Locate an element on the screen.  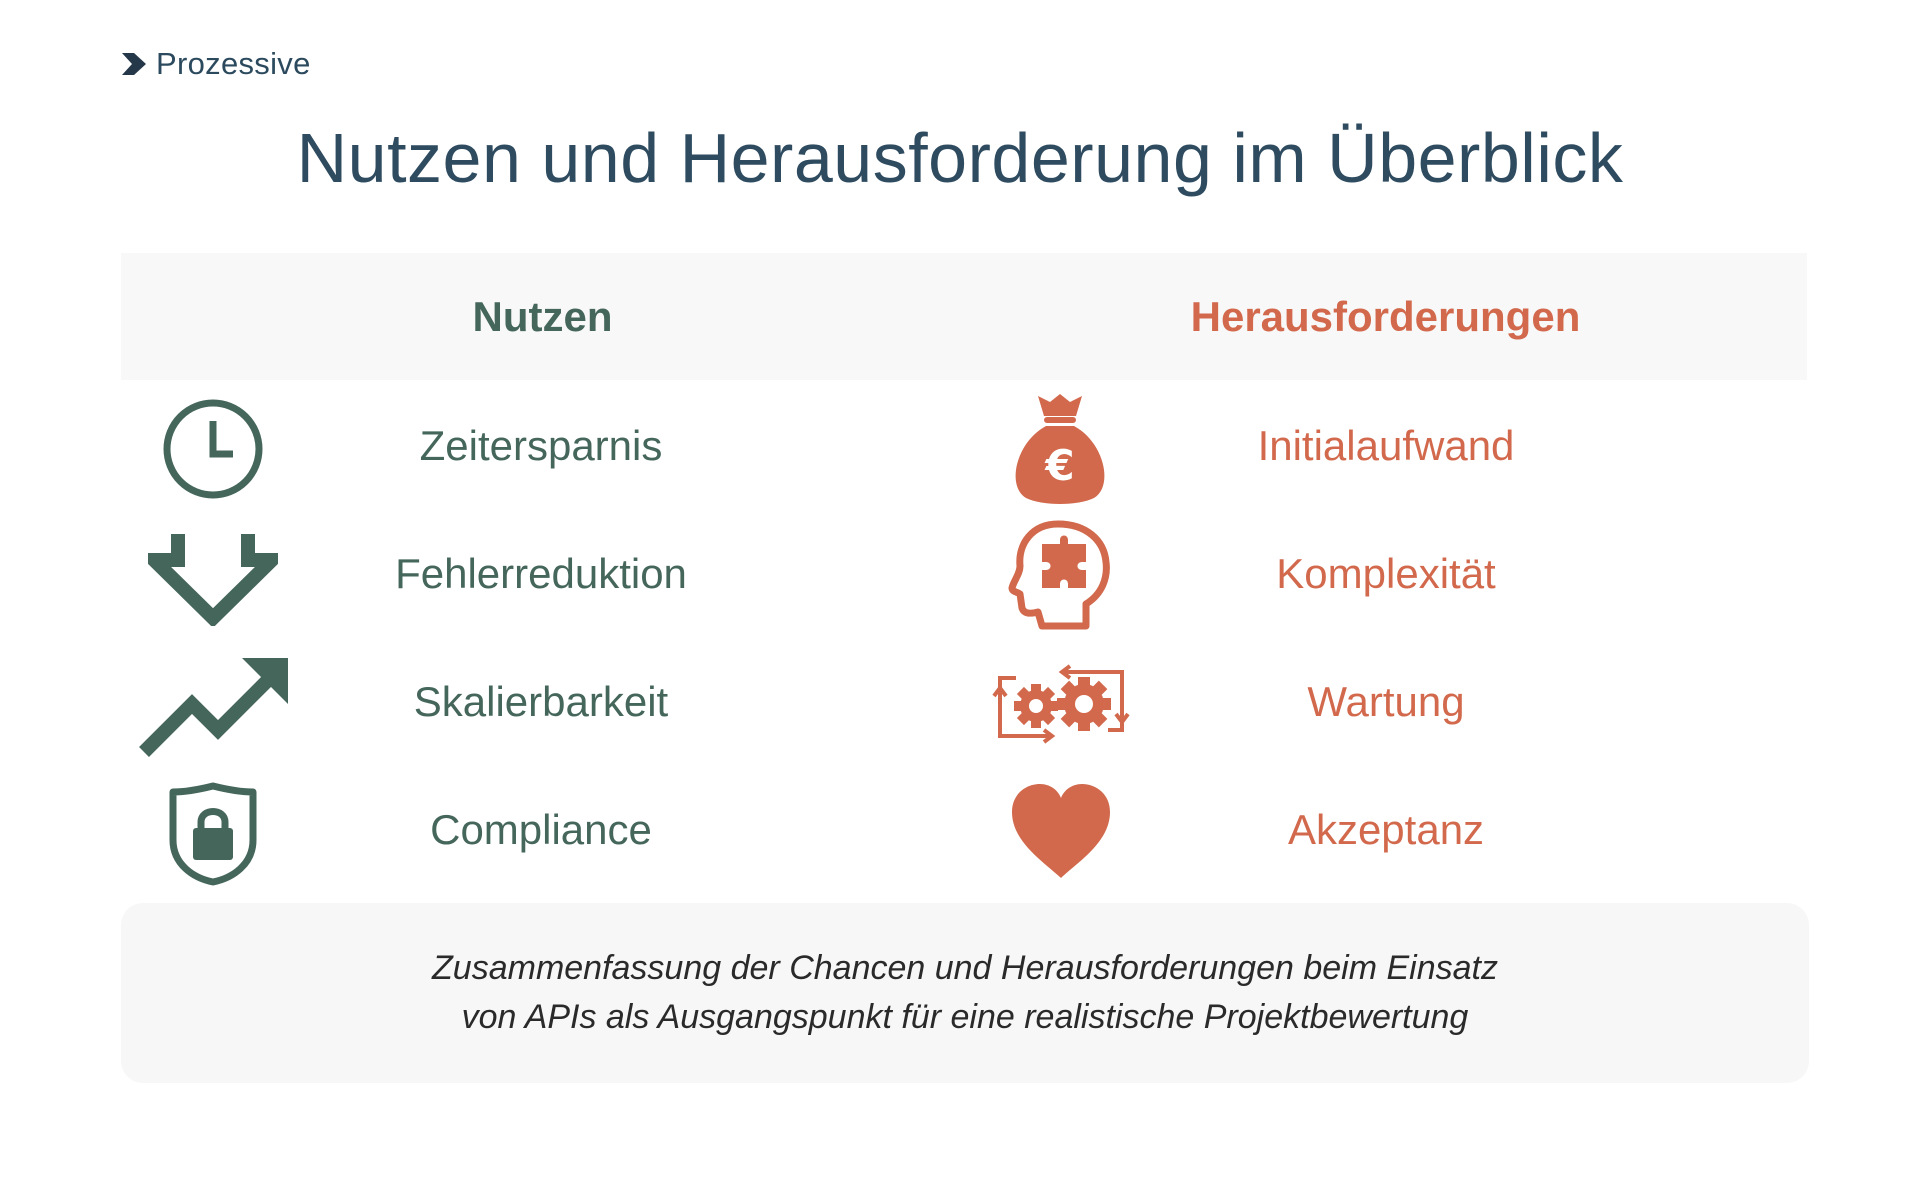
benefit-label: Fehlerreduktion is located at coordinates (541, 573).